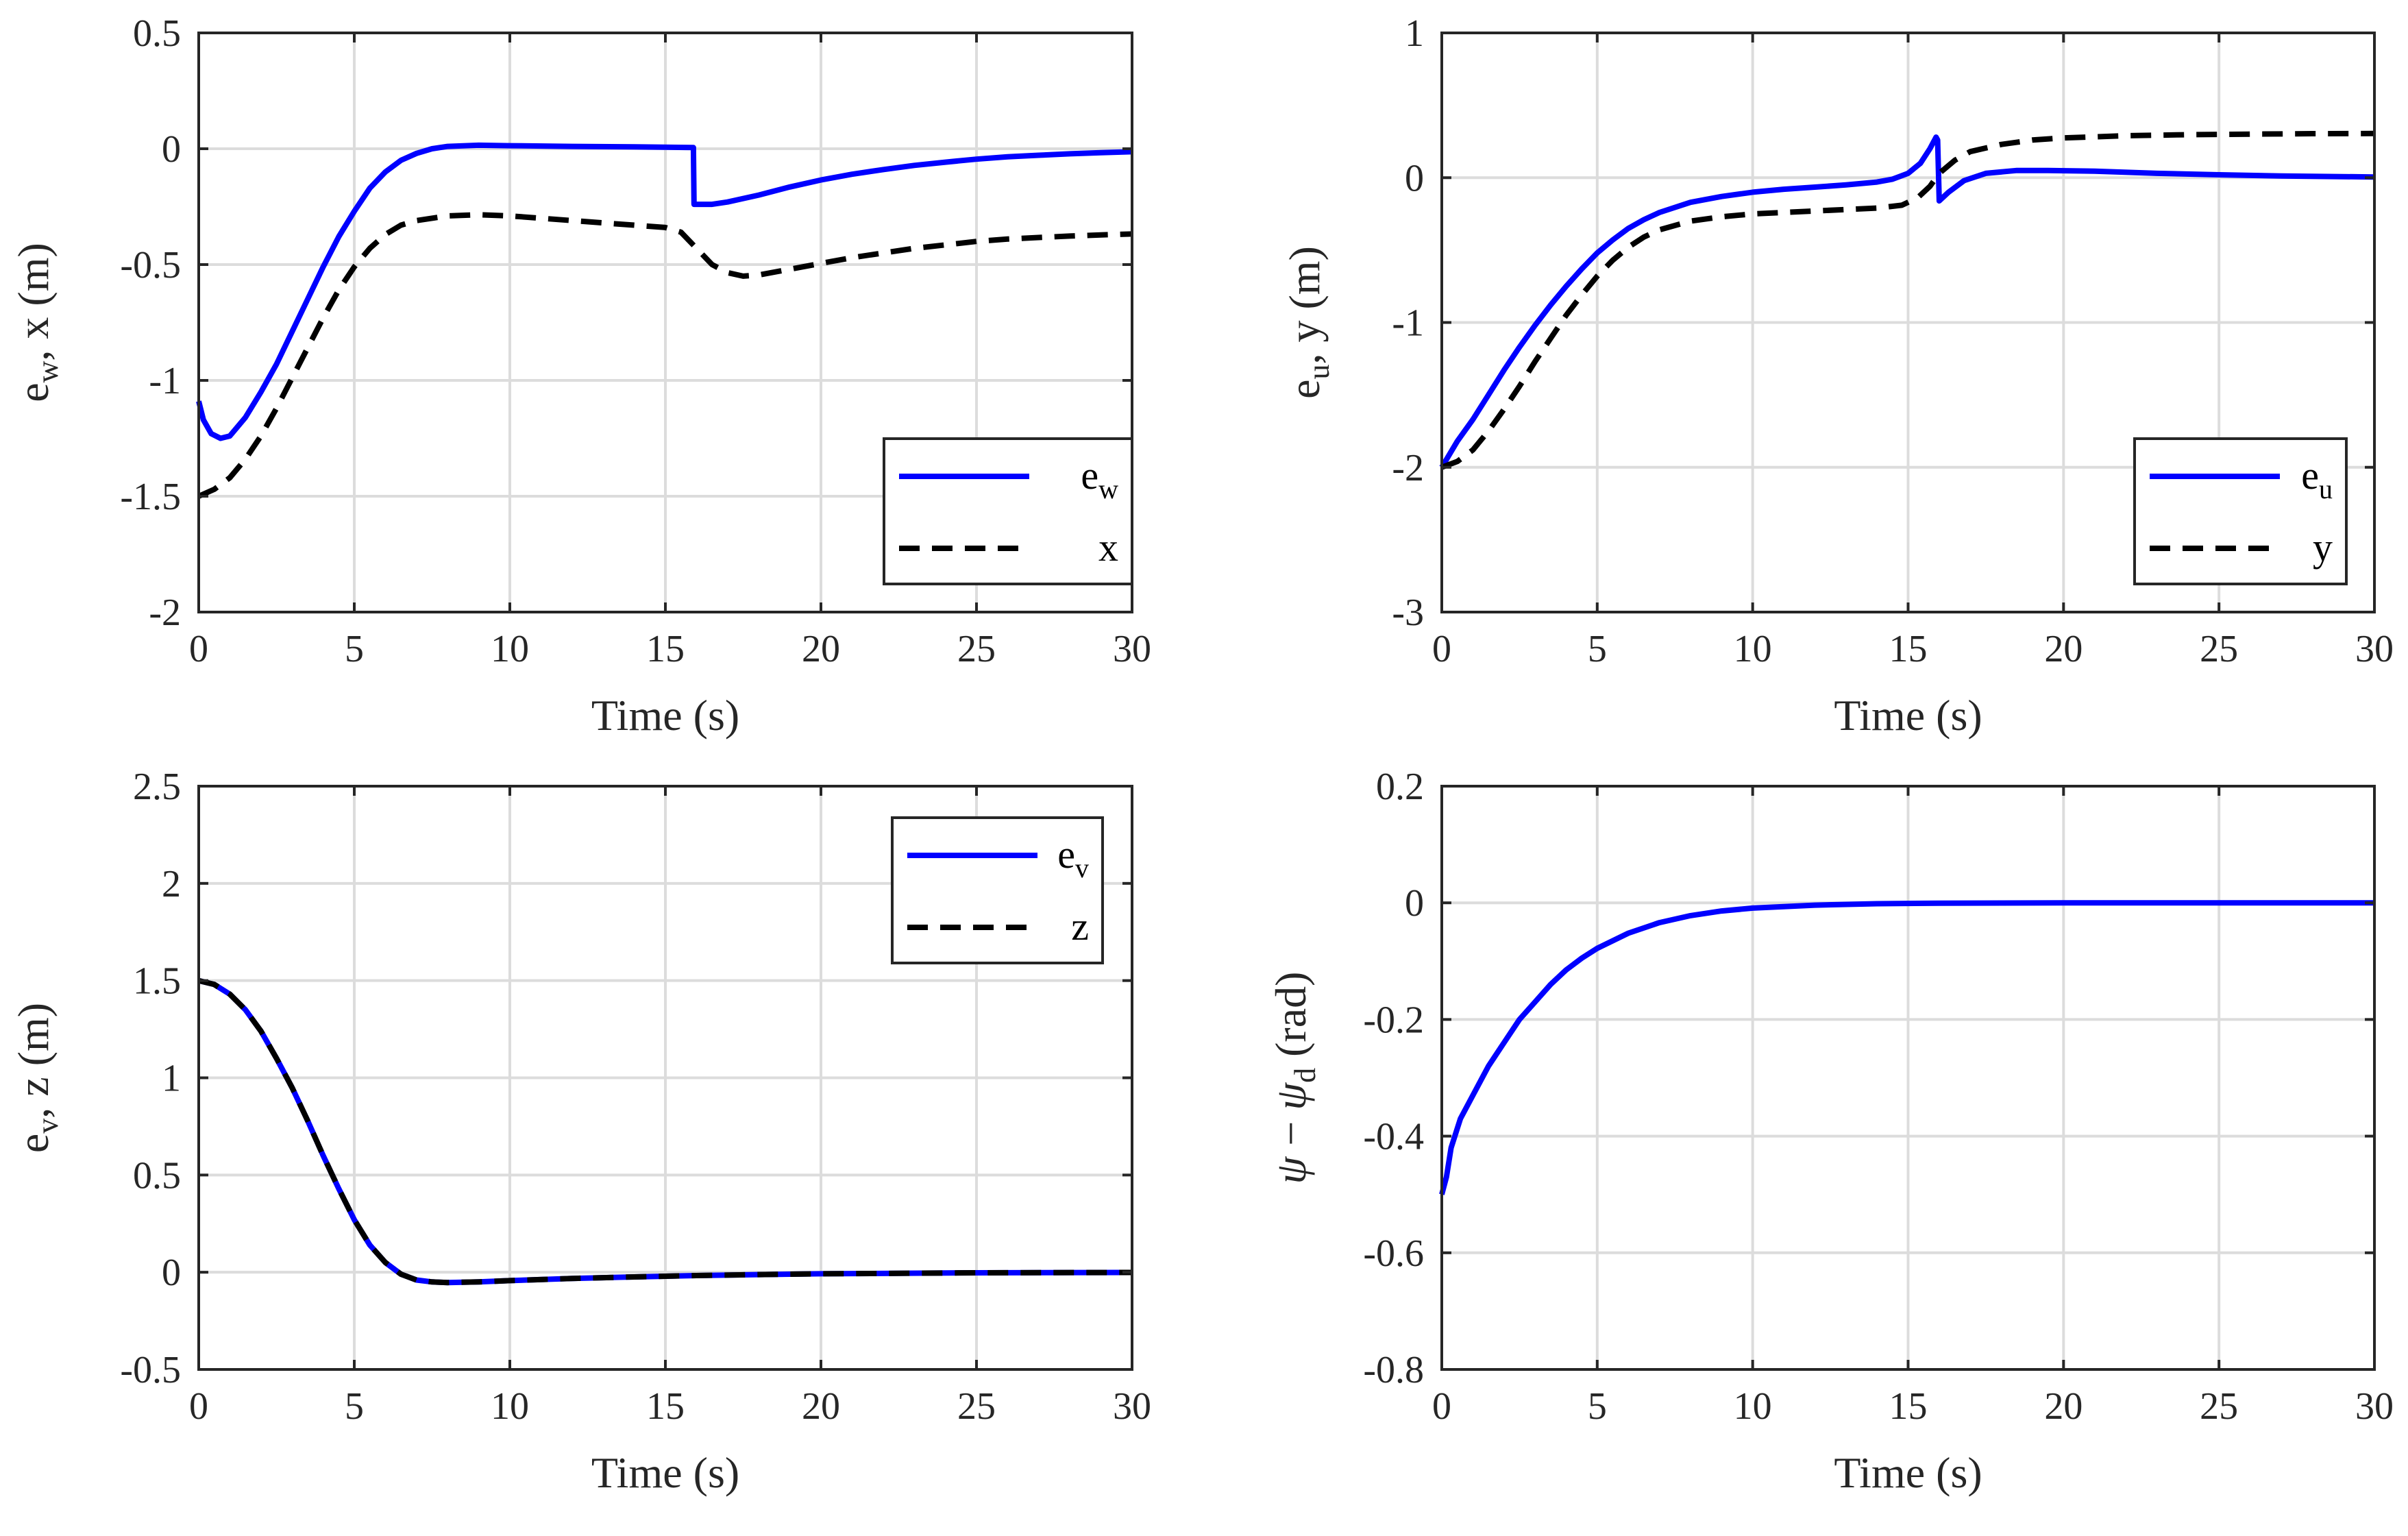 The height and width of the screenshot is (1536, 2408). Describe the element at coordinates (2317, 478) in the screenshot. I see `legend-label-e_u: eu` at that location.